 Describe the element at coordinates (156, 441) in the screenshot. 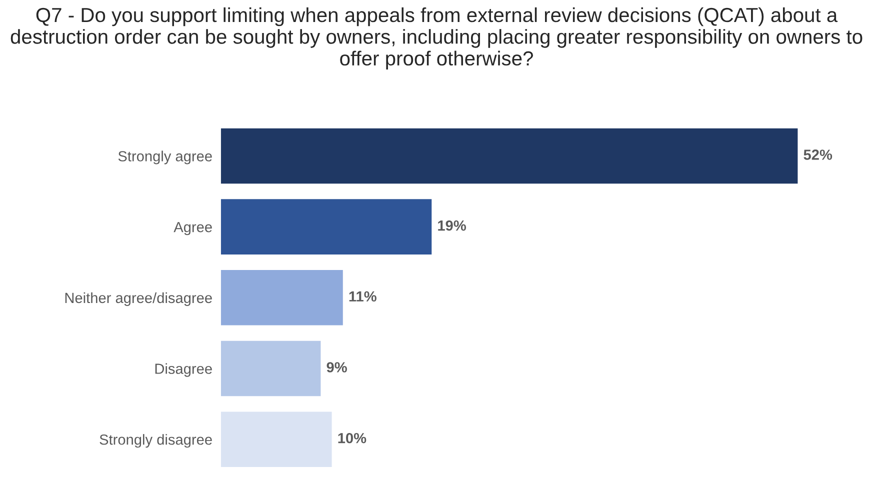

I see `y-tick-label: Strongly disagree` at that location.